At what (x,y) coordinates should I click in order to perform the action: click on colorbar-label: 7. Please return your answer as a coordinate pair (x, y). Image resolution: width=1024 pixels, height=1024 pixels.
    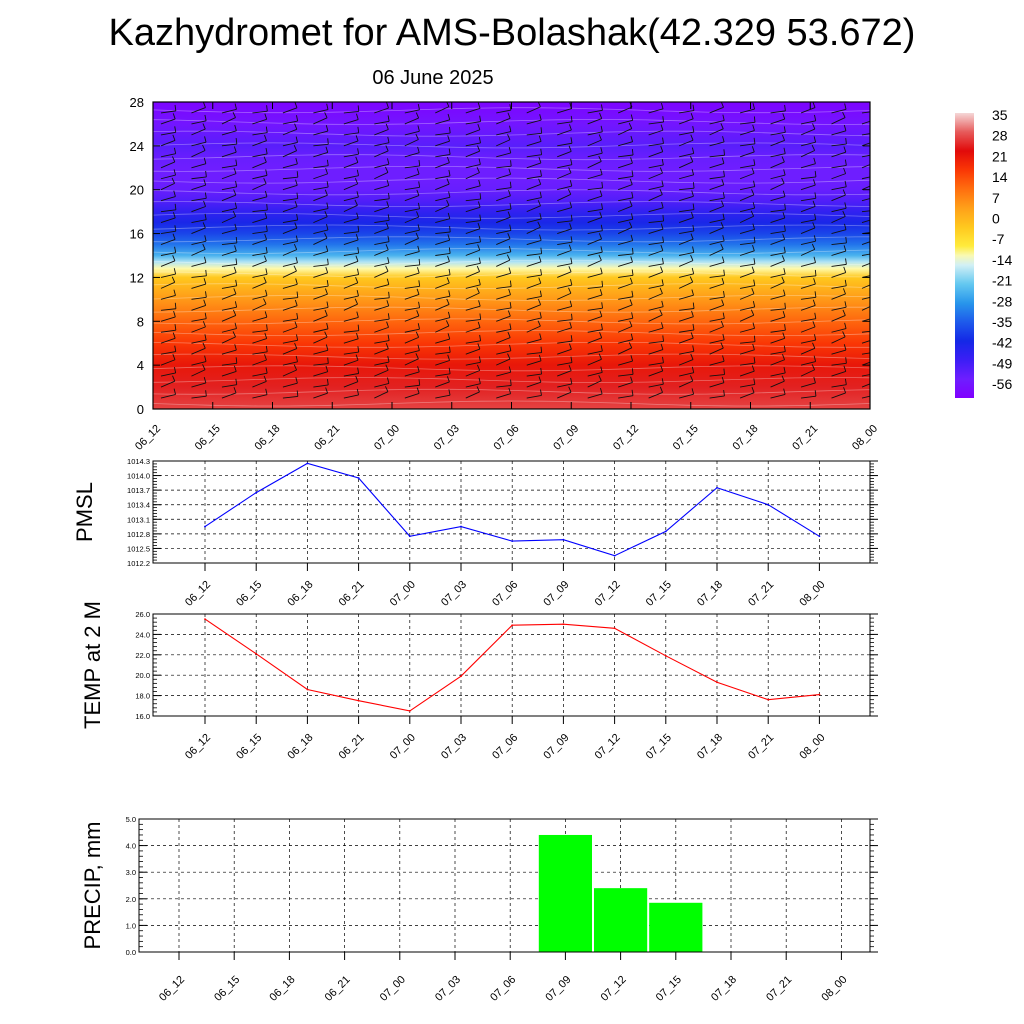
    Looking at the image, I should click on (996, 198).